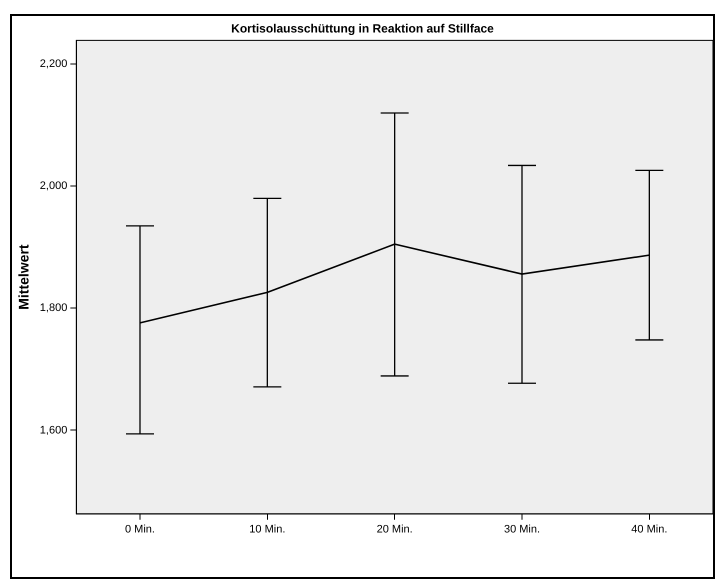 The image size is (715, 579). Describe the element at coordinates (54, 308) in the screenshot. I see `y-tick-label: 1,800` at that location.